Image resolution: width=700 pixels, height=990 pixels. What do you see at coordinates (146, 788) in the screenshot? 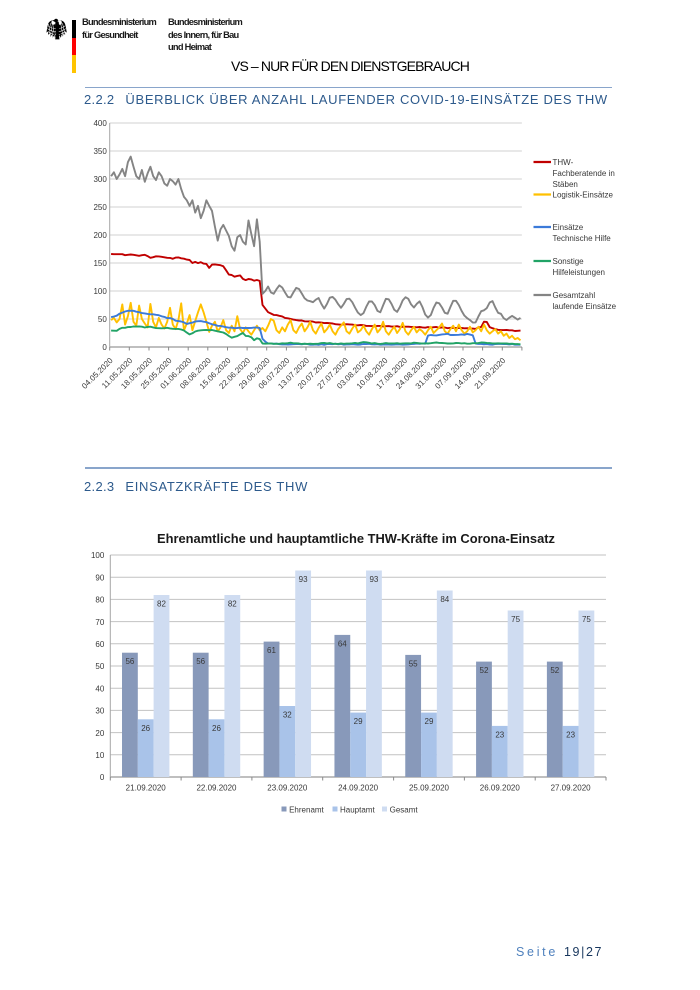
I see `svg-text: 21.09.2020` at bounding box center [146, 788].